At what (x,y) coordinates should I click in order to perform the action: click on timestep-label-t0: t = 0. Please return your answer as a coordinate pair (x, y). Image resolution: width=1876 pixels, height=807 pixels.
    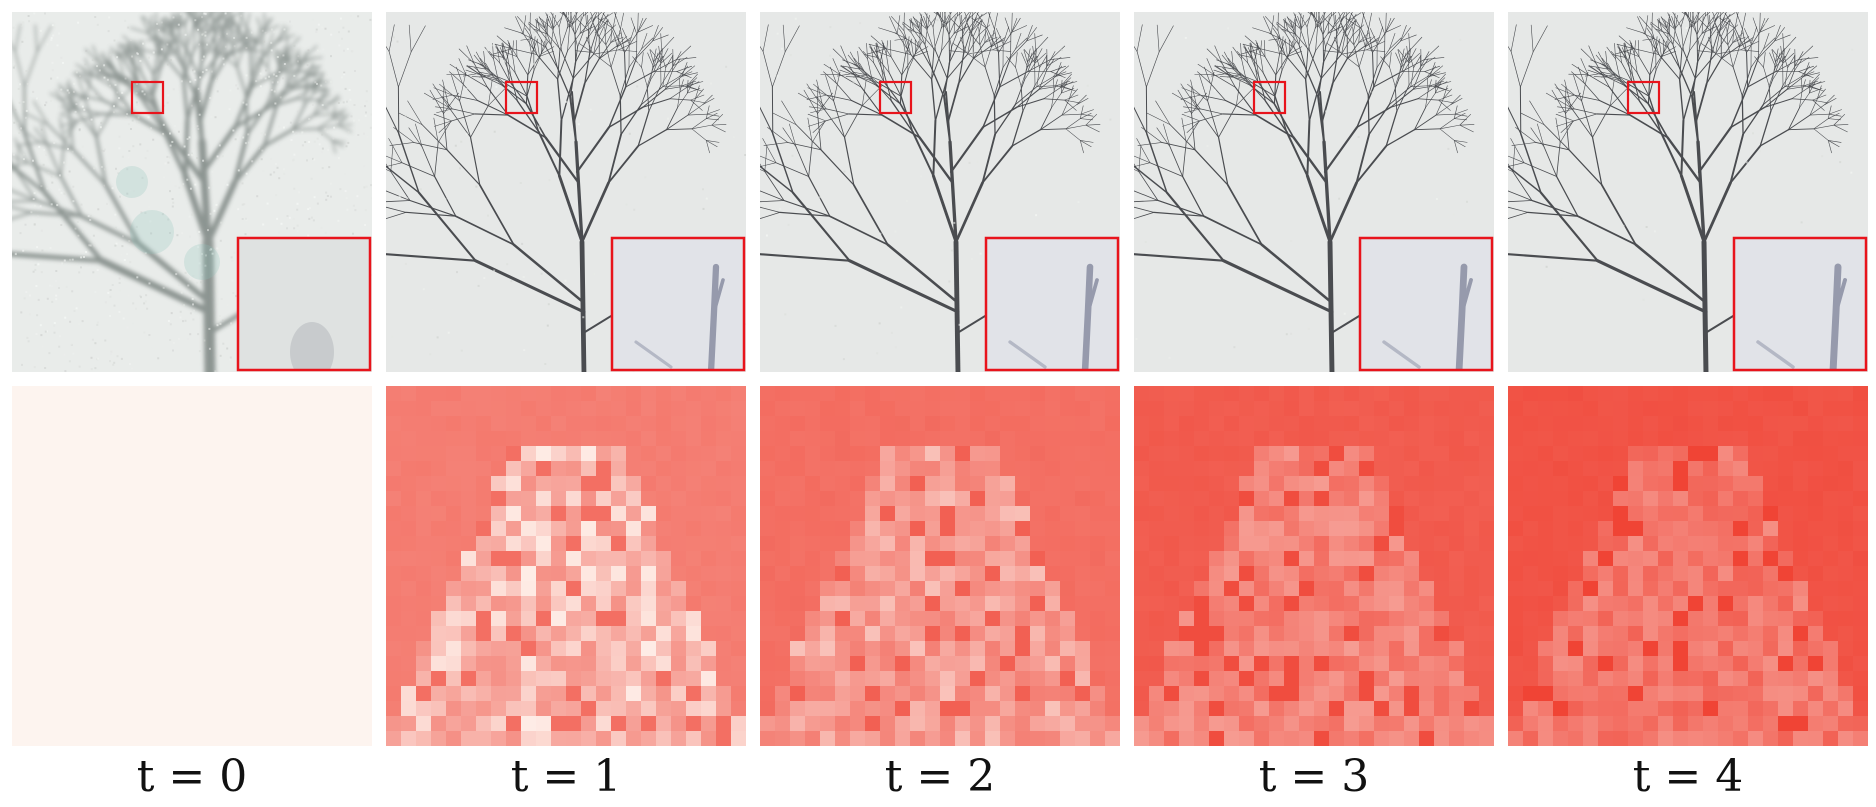
    Looking at the image, I should click on (192, 776).